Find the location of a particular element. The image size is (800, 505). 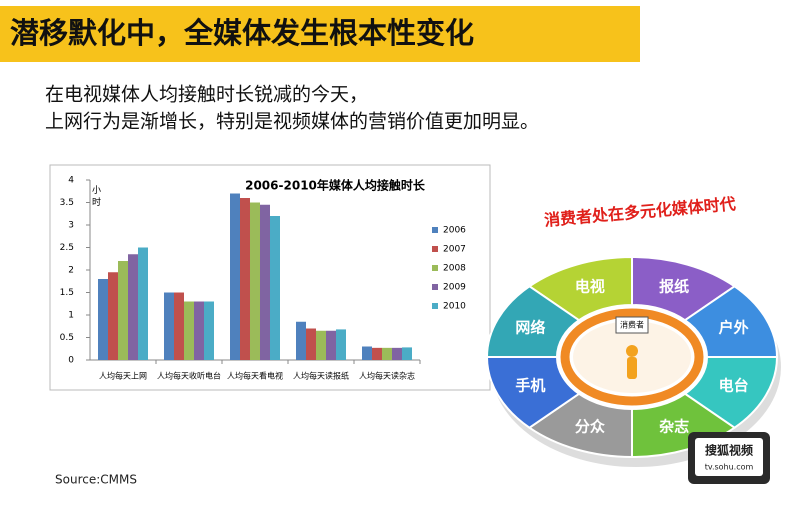

y-tick-label: 3 is located at coordinates (71, 226).